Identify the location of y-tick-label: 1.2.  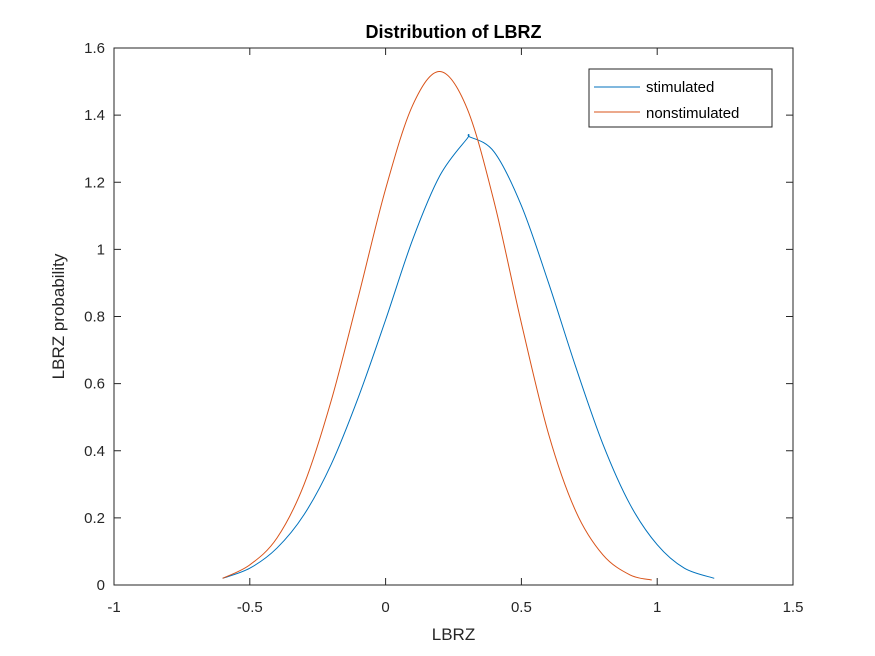
(94, 182).